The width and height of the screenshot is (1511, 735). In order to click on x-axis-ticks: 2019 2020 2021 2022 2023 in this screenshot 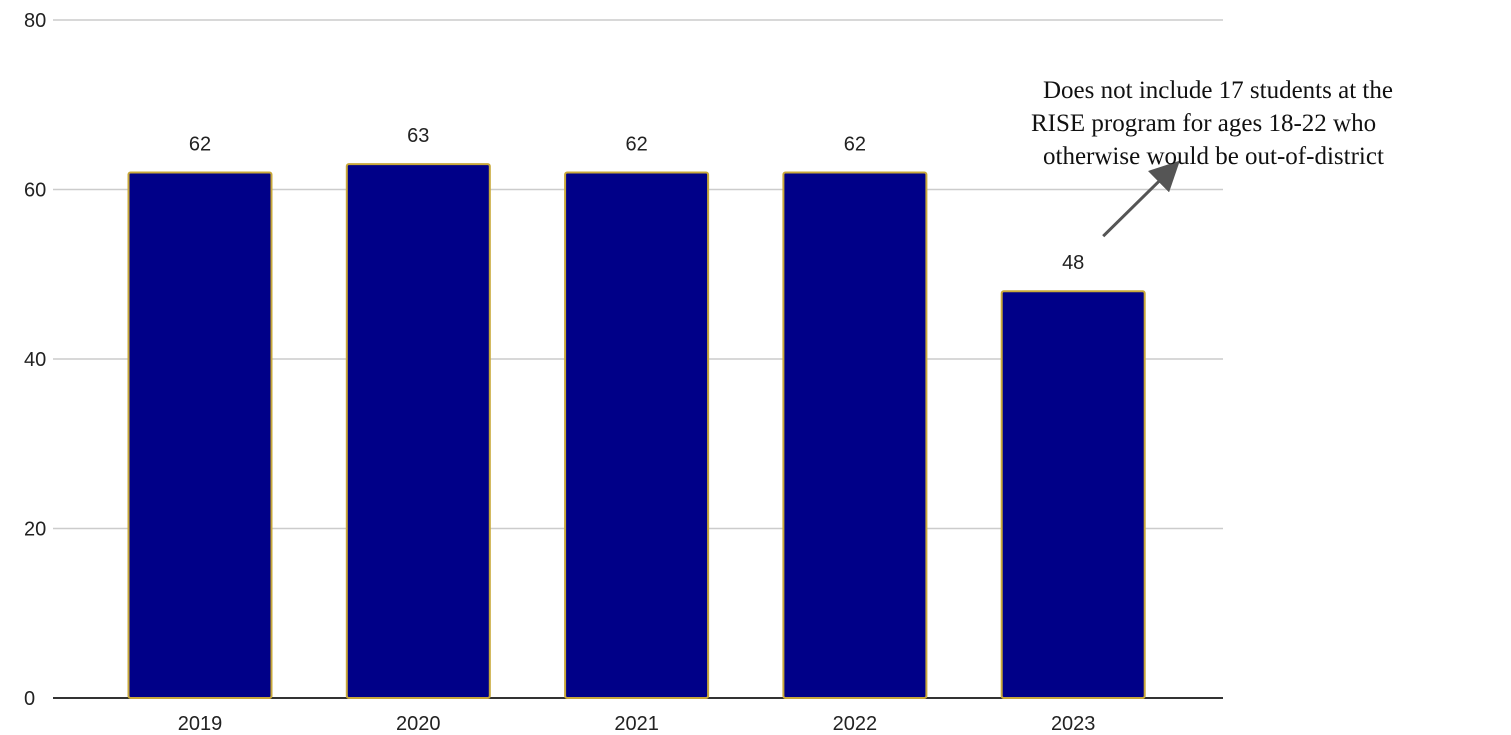, I will do `click(637, 724)`.